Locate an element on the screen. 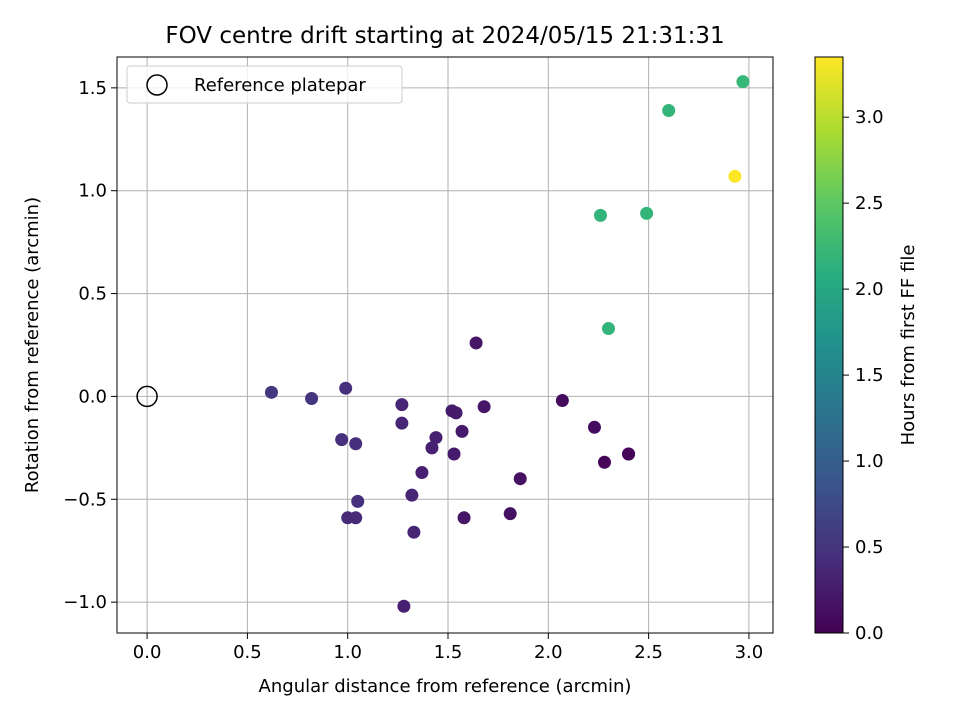 Image resolution: width=960 pixels, height=720 pixels. y-tick-label: −0.5 is located at coordinates (85, 499).